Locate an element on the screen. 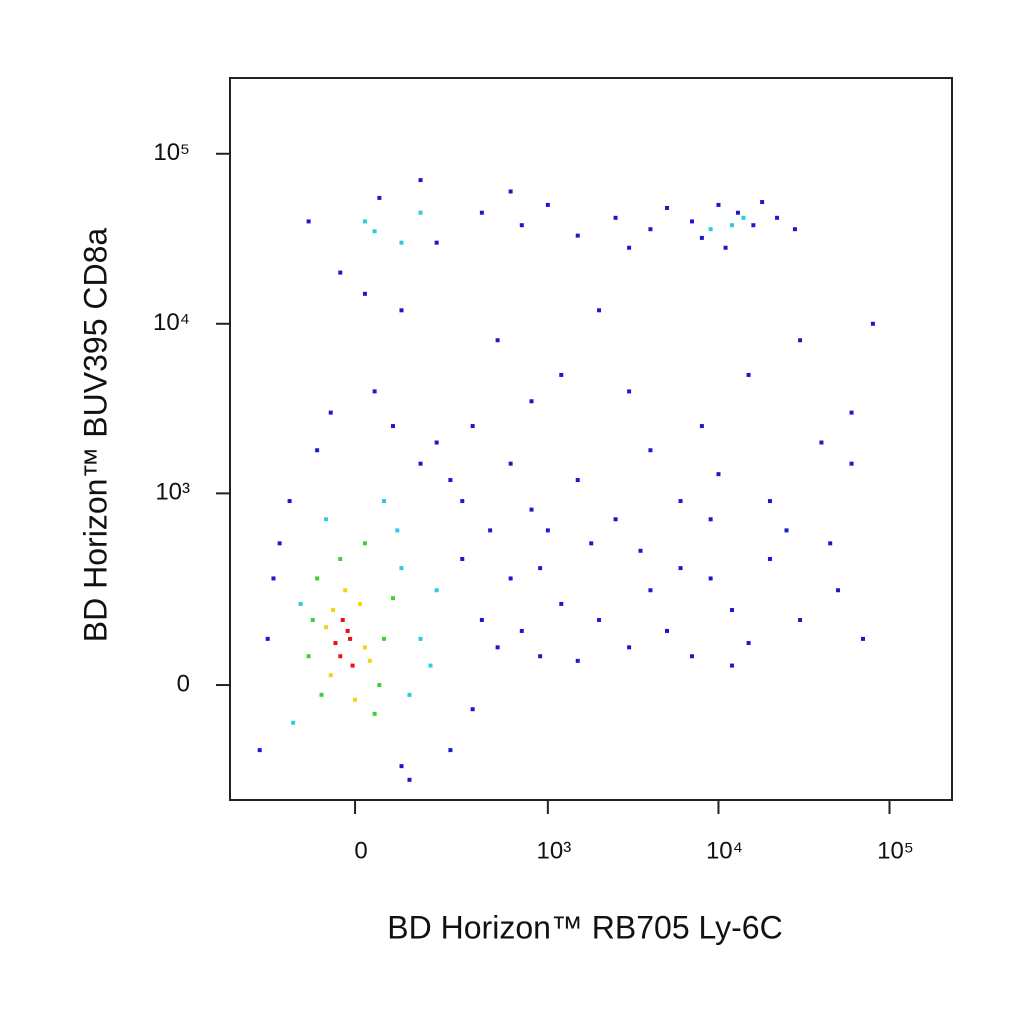 This screenshot has height=1024, width=1024. x-axis-title: BD Horizon™ RB705 Ly-6C is located at coordinates (584, 927).